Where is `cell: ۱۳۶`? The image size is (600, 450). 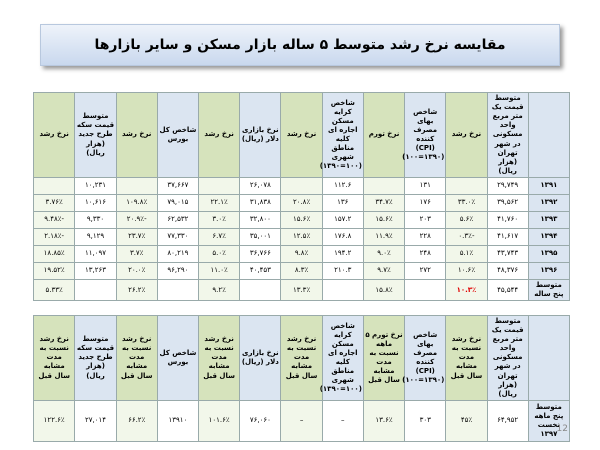
cell: ۱۳۶ is located at coordinates (342, 203).